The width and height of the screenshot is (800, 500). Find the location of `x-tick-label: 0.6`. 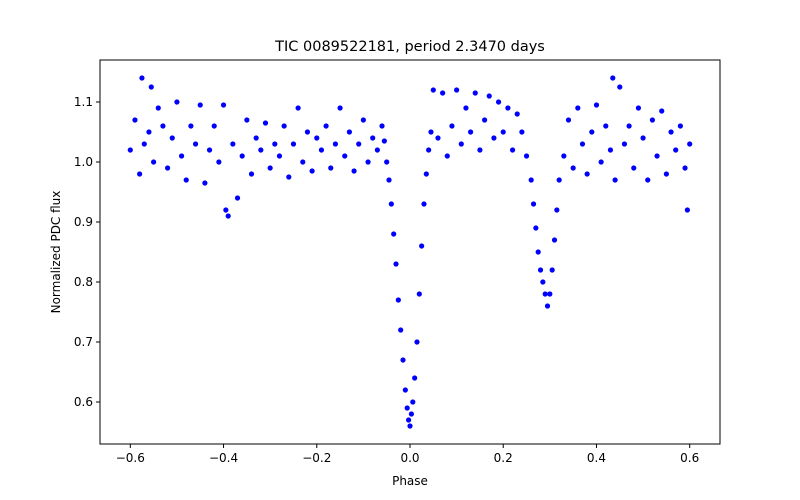

x-tick-label: 0.6 is located at coordinates (689, 458).